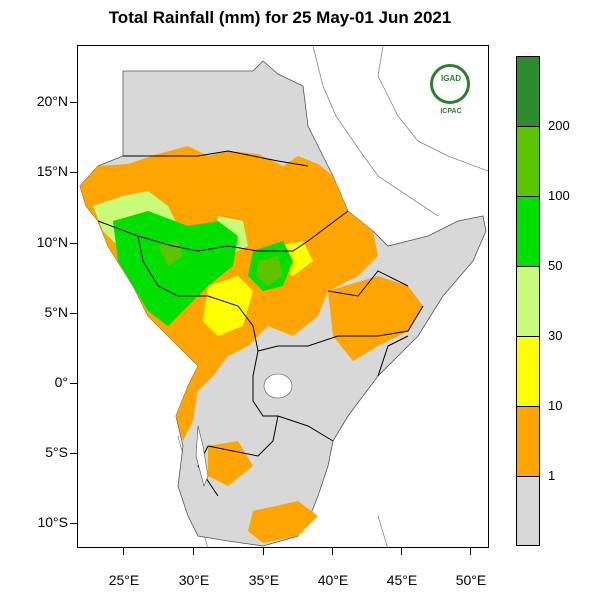  I want to click on lon-label-25e: 25°E, so click(124, 580).